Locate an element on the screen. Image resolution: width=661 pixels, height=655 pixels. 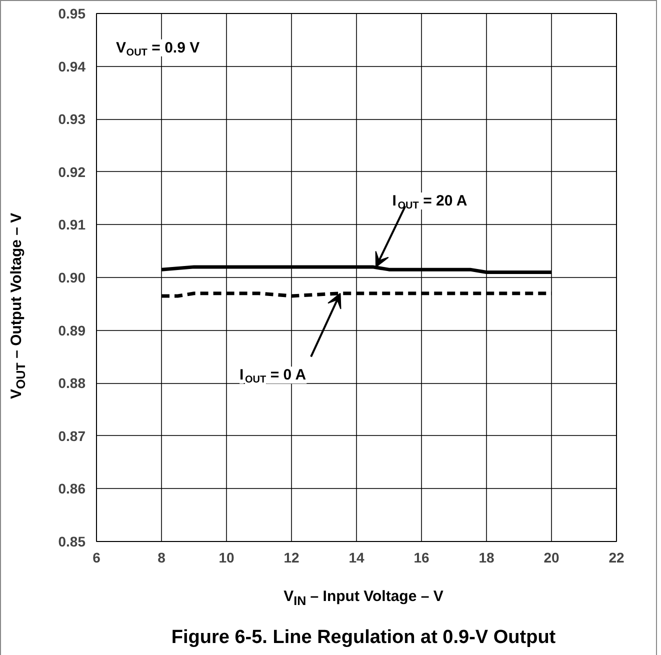
y-tick-label: 0.94 is located at coordinates (72, 66).